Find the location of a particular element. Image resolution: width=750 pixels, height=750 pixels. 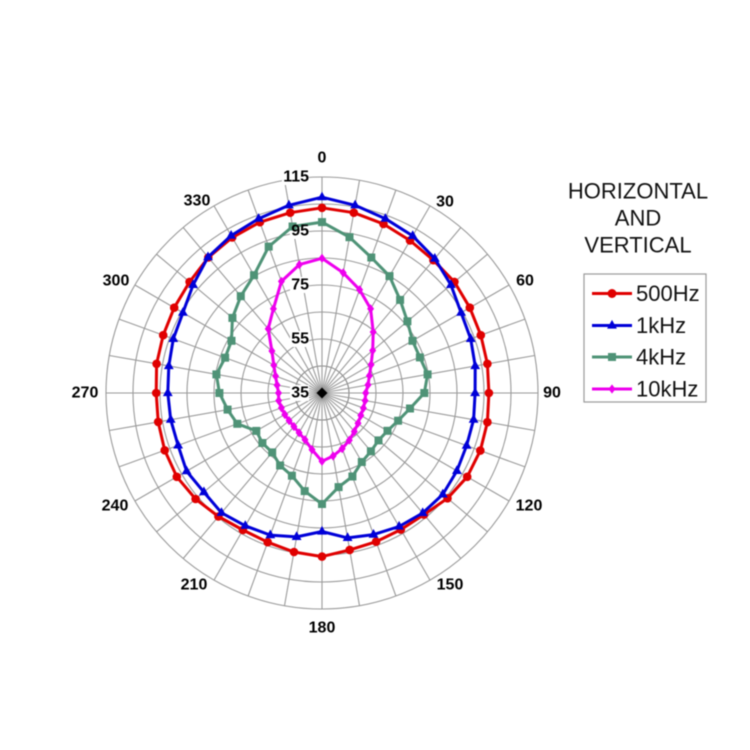

svg-text: 150 is located at coordinates (450, 585).